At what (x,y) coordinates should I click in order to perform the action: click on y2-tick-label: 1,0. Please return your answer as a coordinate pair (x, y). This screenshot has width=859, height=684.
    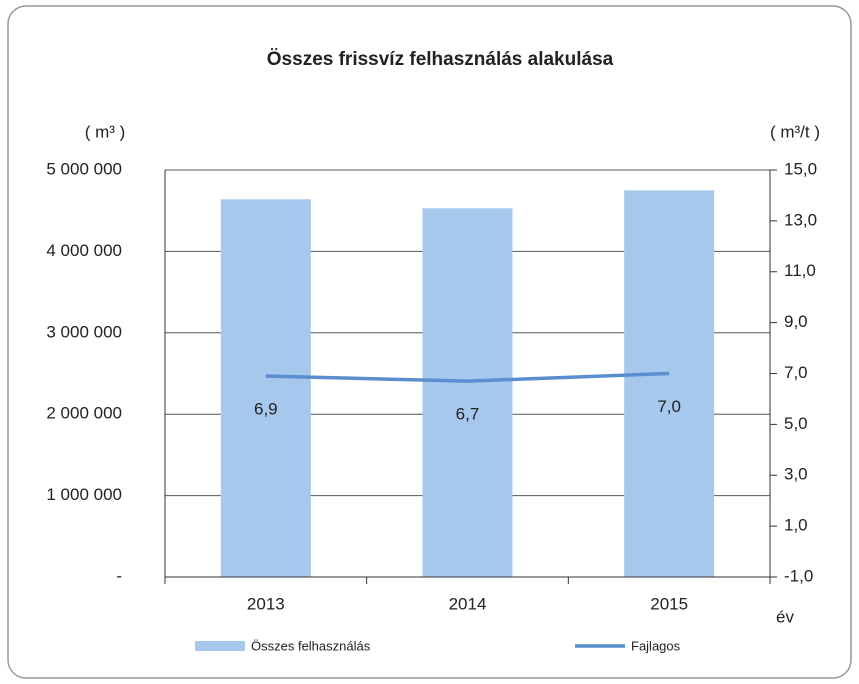
    Looking at the image, I should click on (796, 525).